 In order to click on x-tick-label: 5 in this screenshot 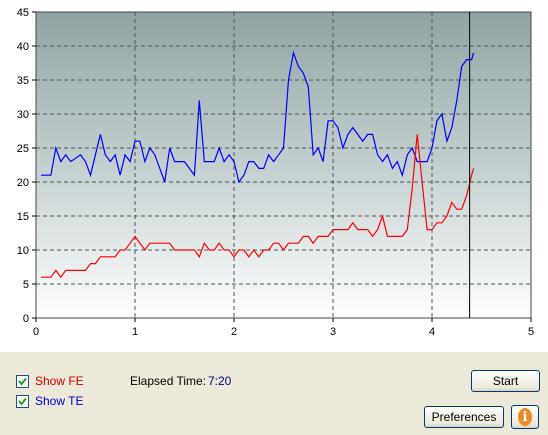, I will do `click(531, 332)`.